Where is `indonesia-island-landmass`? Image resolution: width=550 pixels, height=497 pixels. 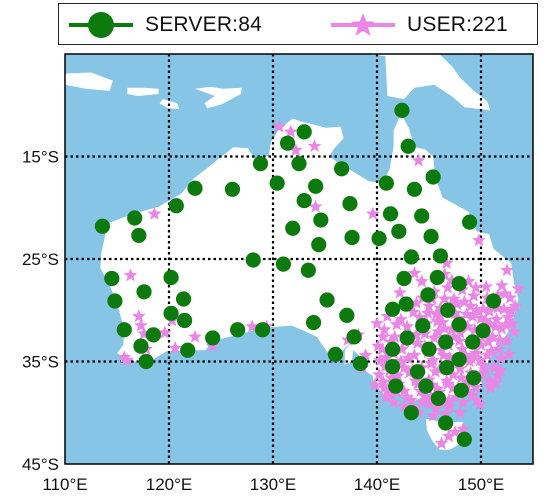 indonesia-island-landmass is located at coordinates (218, 97).